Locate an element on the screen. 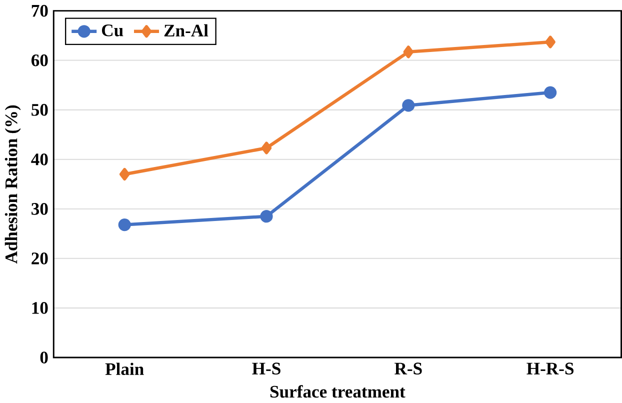  y-tick-label: 70 is located at coordinates (40, 11).